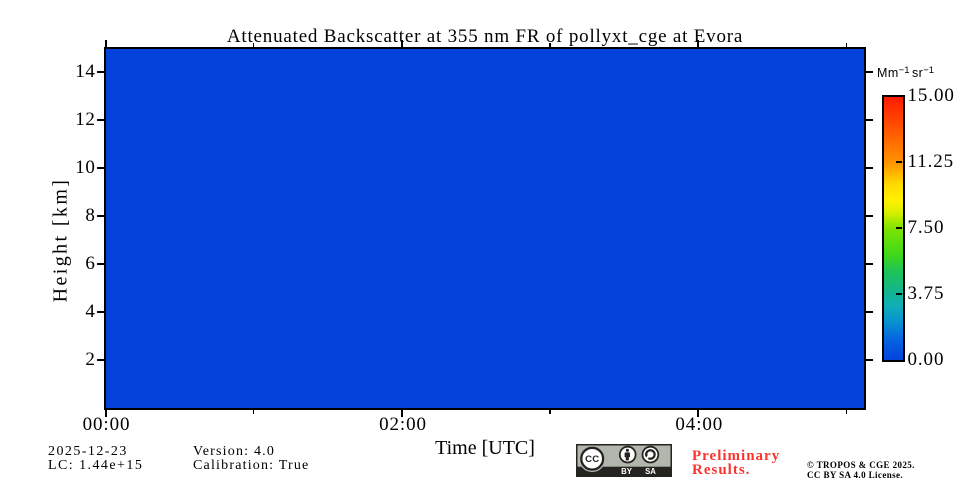 The image size is (960, 480). I want to click on svg-text: SA, so click(650, 471).